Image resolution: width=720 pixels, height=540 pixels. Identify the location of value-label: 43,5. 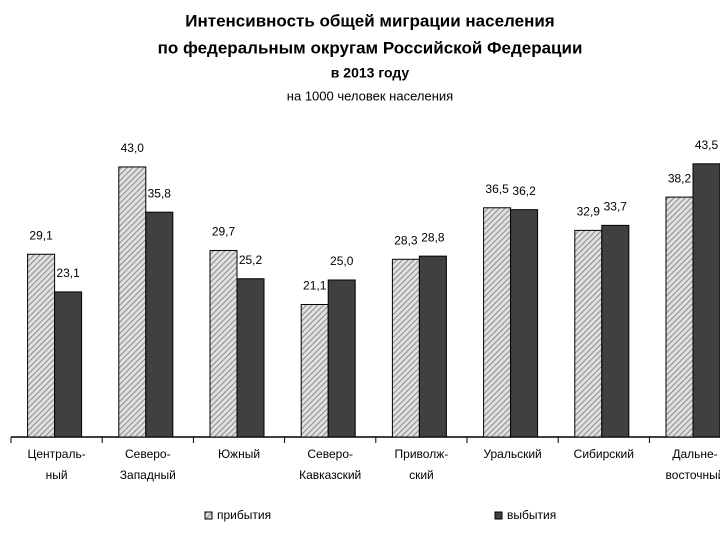
(707, 145).